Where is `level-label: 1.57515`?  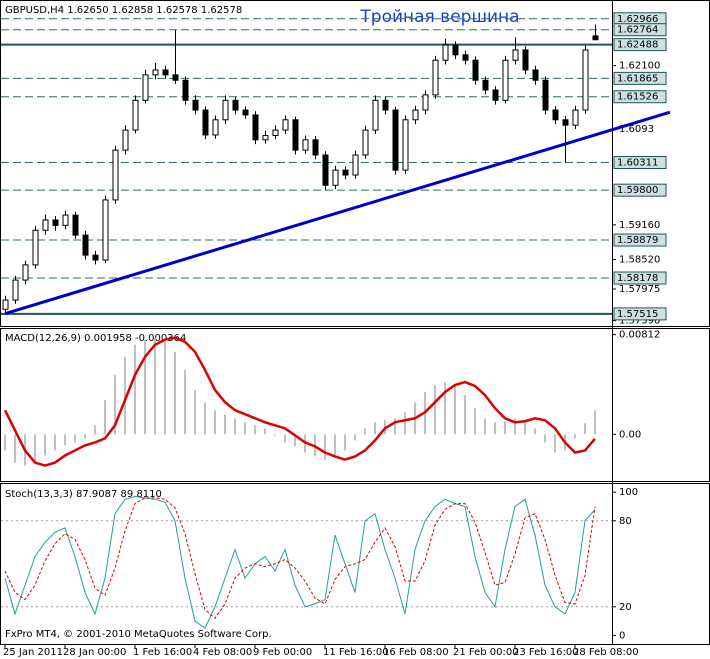
level-label: 1.57515 is located at coordinates (637, 314).